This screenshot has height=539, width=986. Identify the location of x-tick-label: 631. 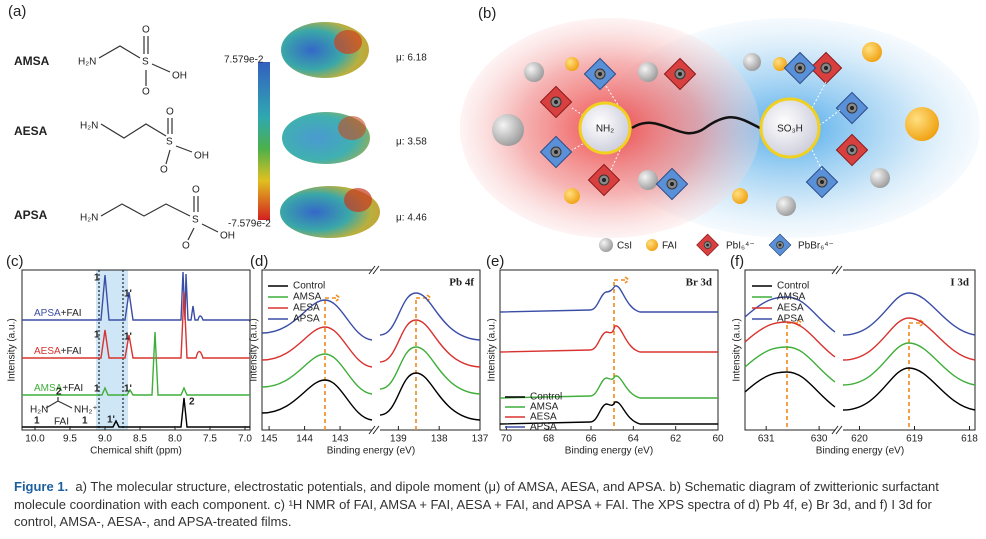
(766, 439).